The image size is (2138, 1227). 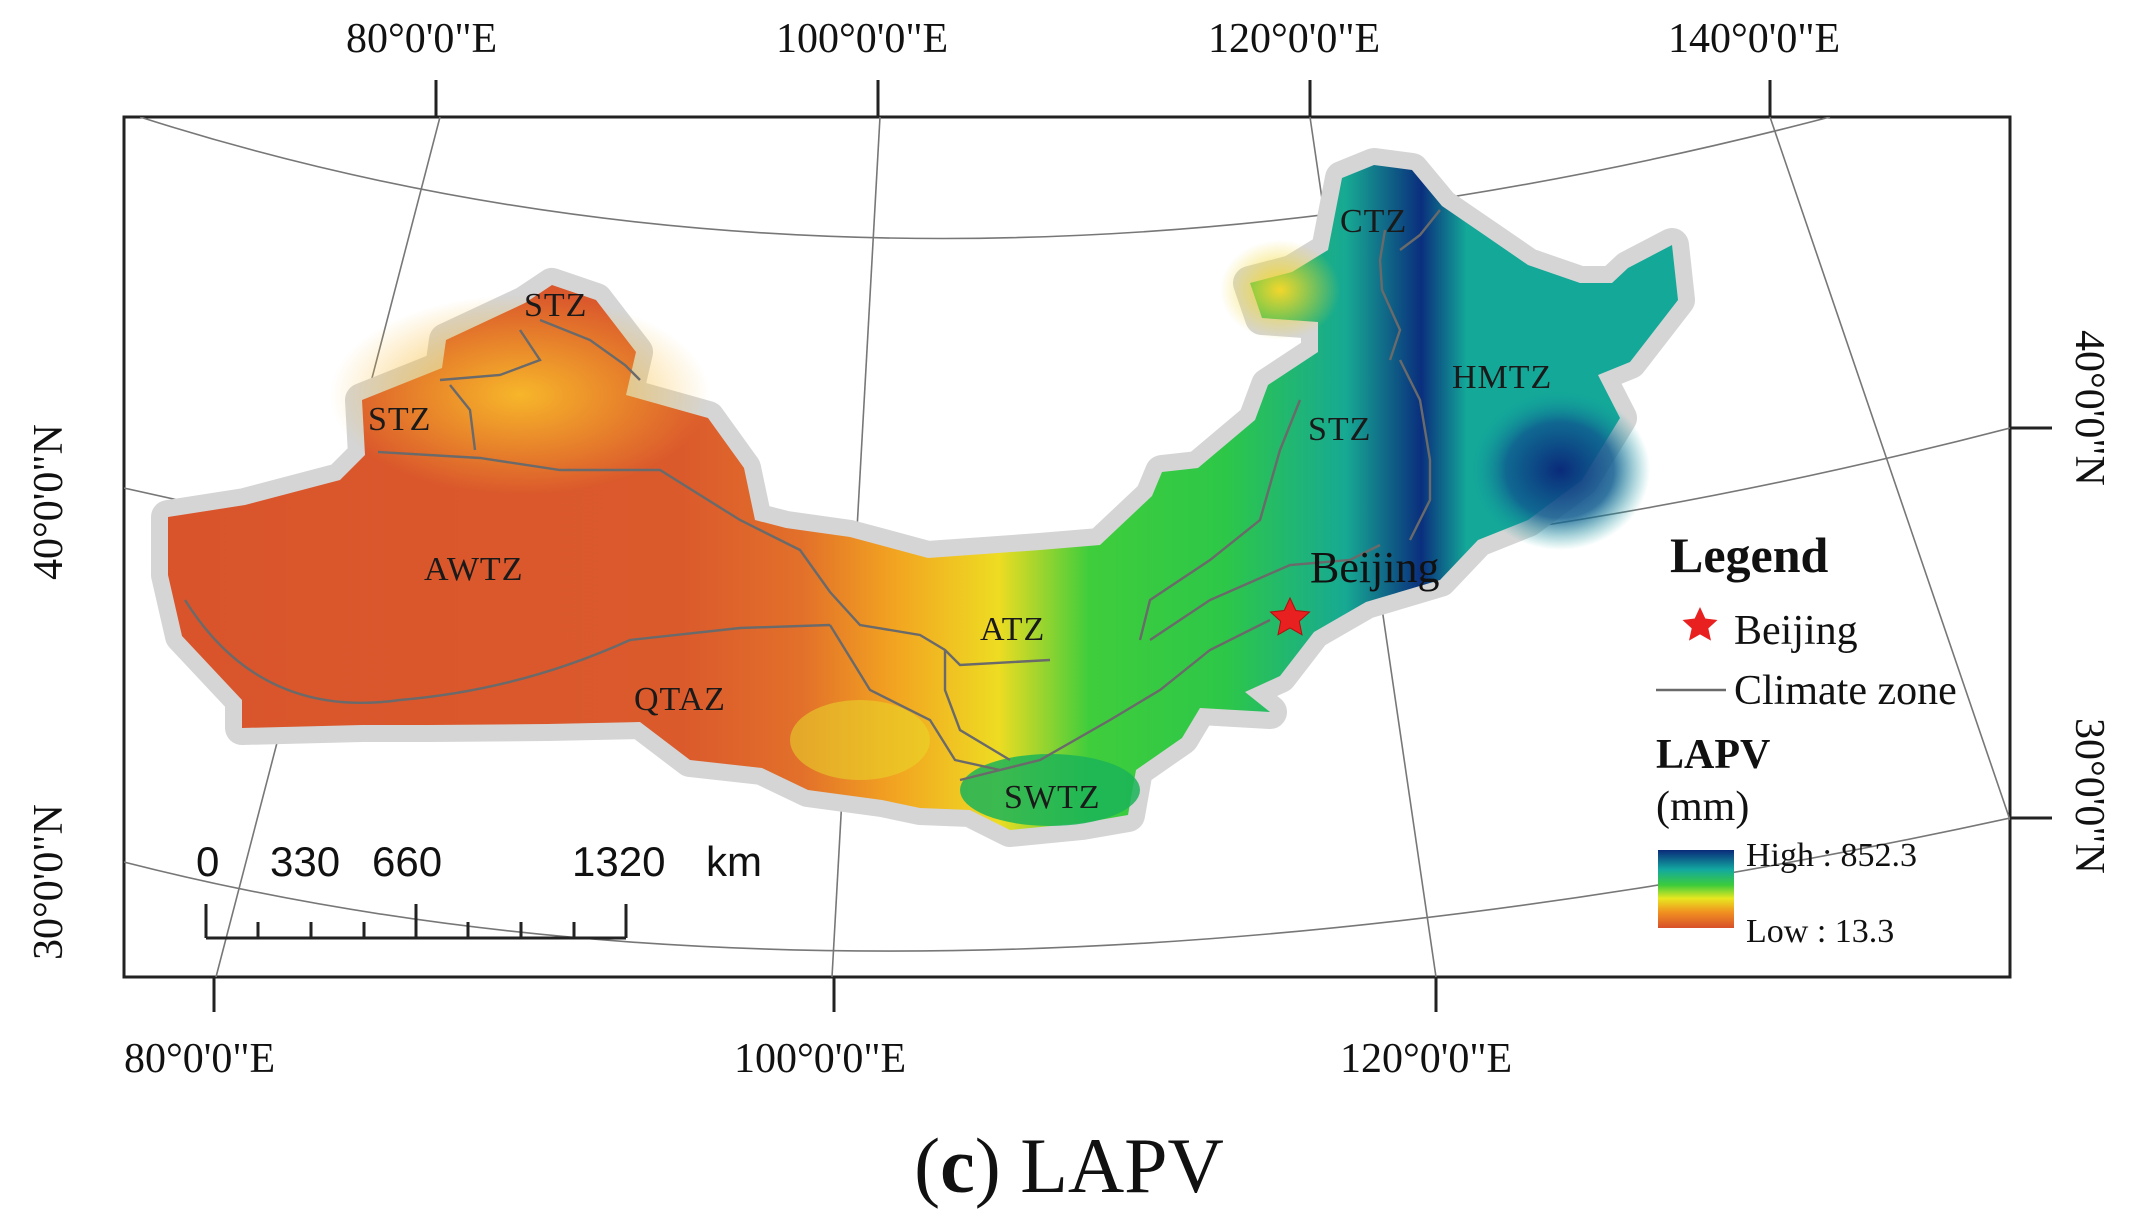 I want to click on scalebar-unit: km, so click(x=734, y=861).